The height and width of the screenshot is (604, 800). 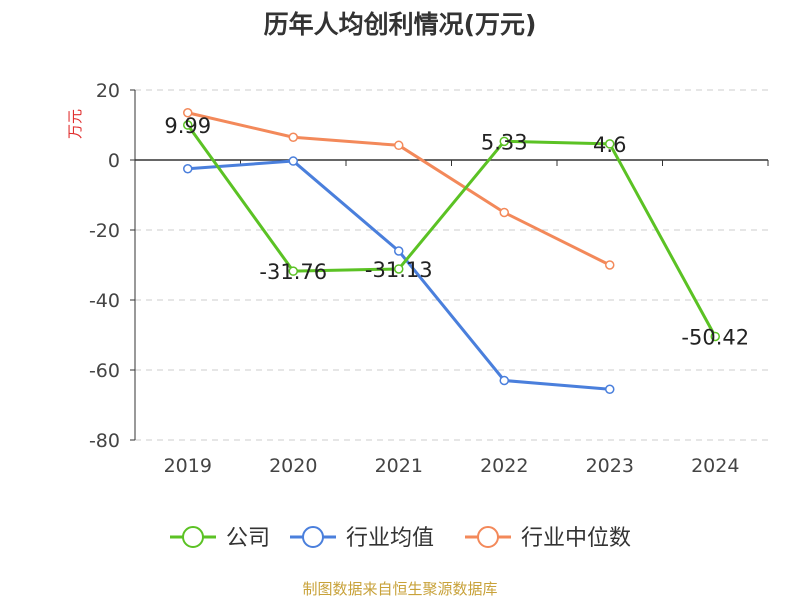 I want to click on y-tick-label: -60, so click(x=104, y=371).